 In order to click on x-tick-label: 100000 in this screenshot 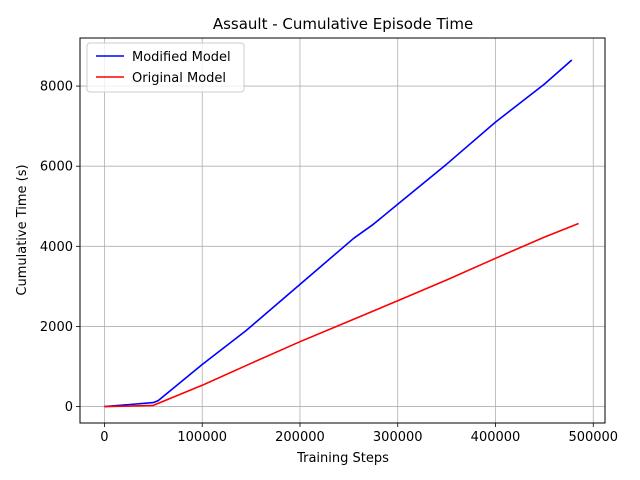, I will do `click(202, 437)`.